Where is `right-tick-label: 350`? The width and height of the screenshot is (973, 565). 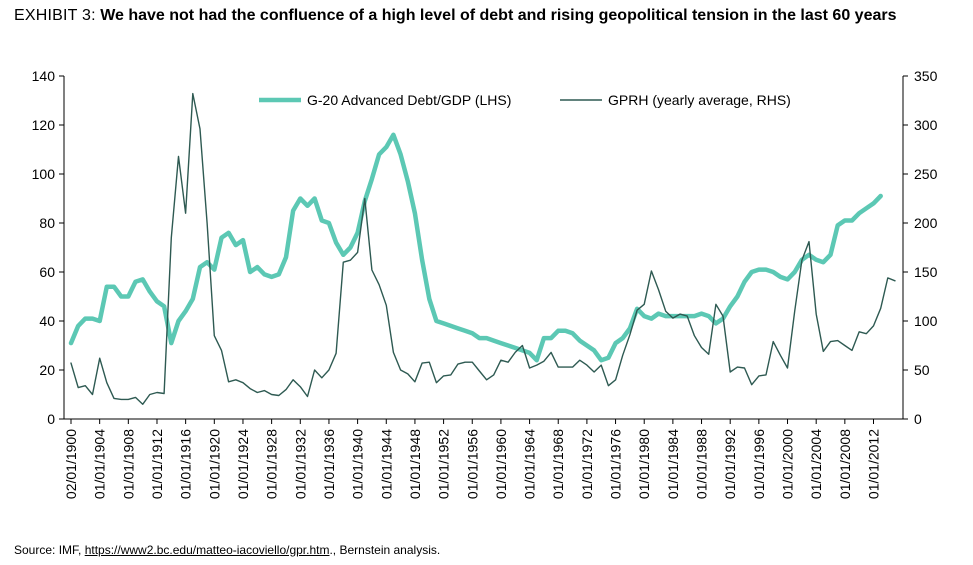 right-tick-label: 350 is located at coordinates (926, 76).